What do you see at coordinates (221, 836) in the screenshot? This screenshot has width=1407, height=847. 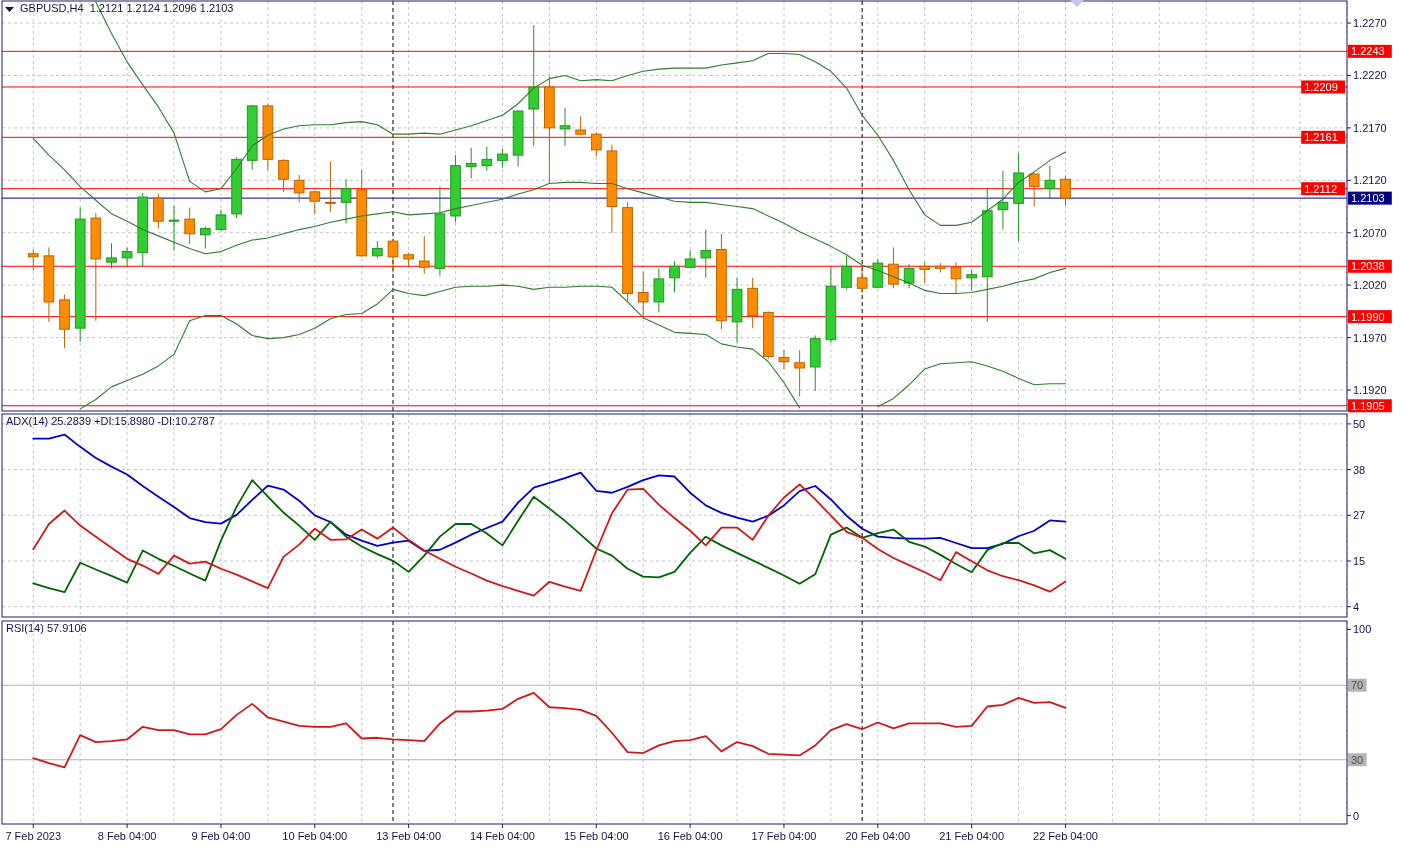 I see `x-tick-label: 9 Feb 04:00` at bounding box center [221, 836].